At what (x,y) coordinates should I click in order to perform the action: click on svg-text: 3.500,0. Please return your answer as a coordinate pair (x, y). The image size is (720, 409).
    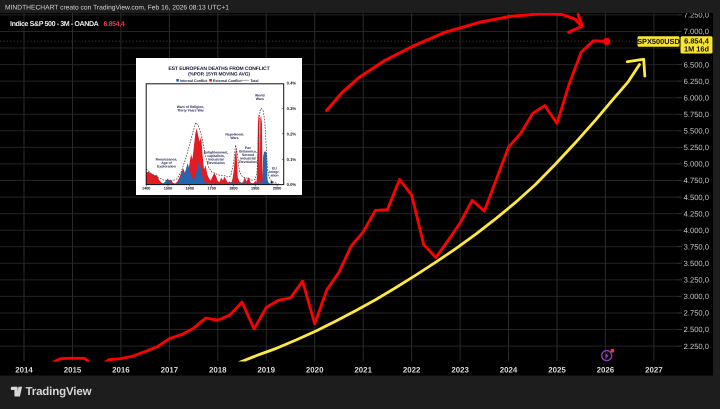
    Looking at the image, I should click on (696, 263).